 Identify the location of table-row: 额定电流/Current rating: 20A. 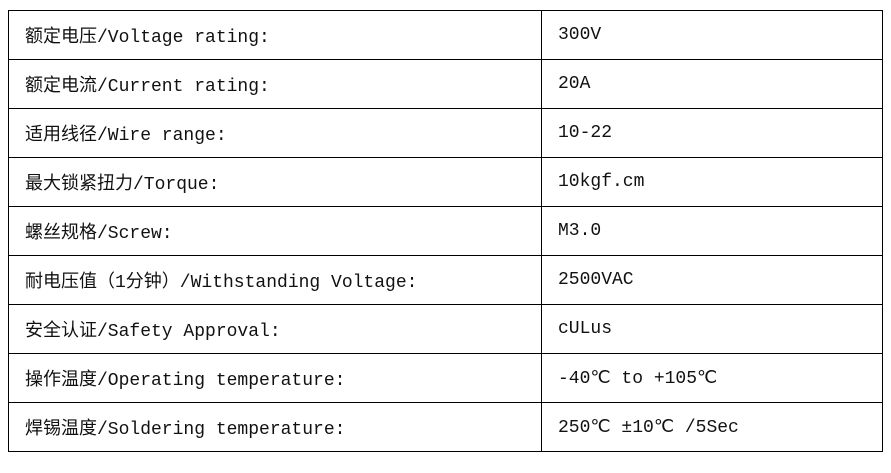
(445, 84).